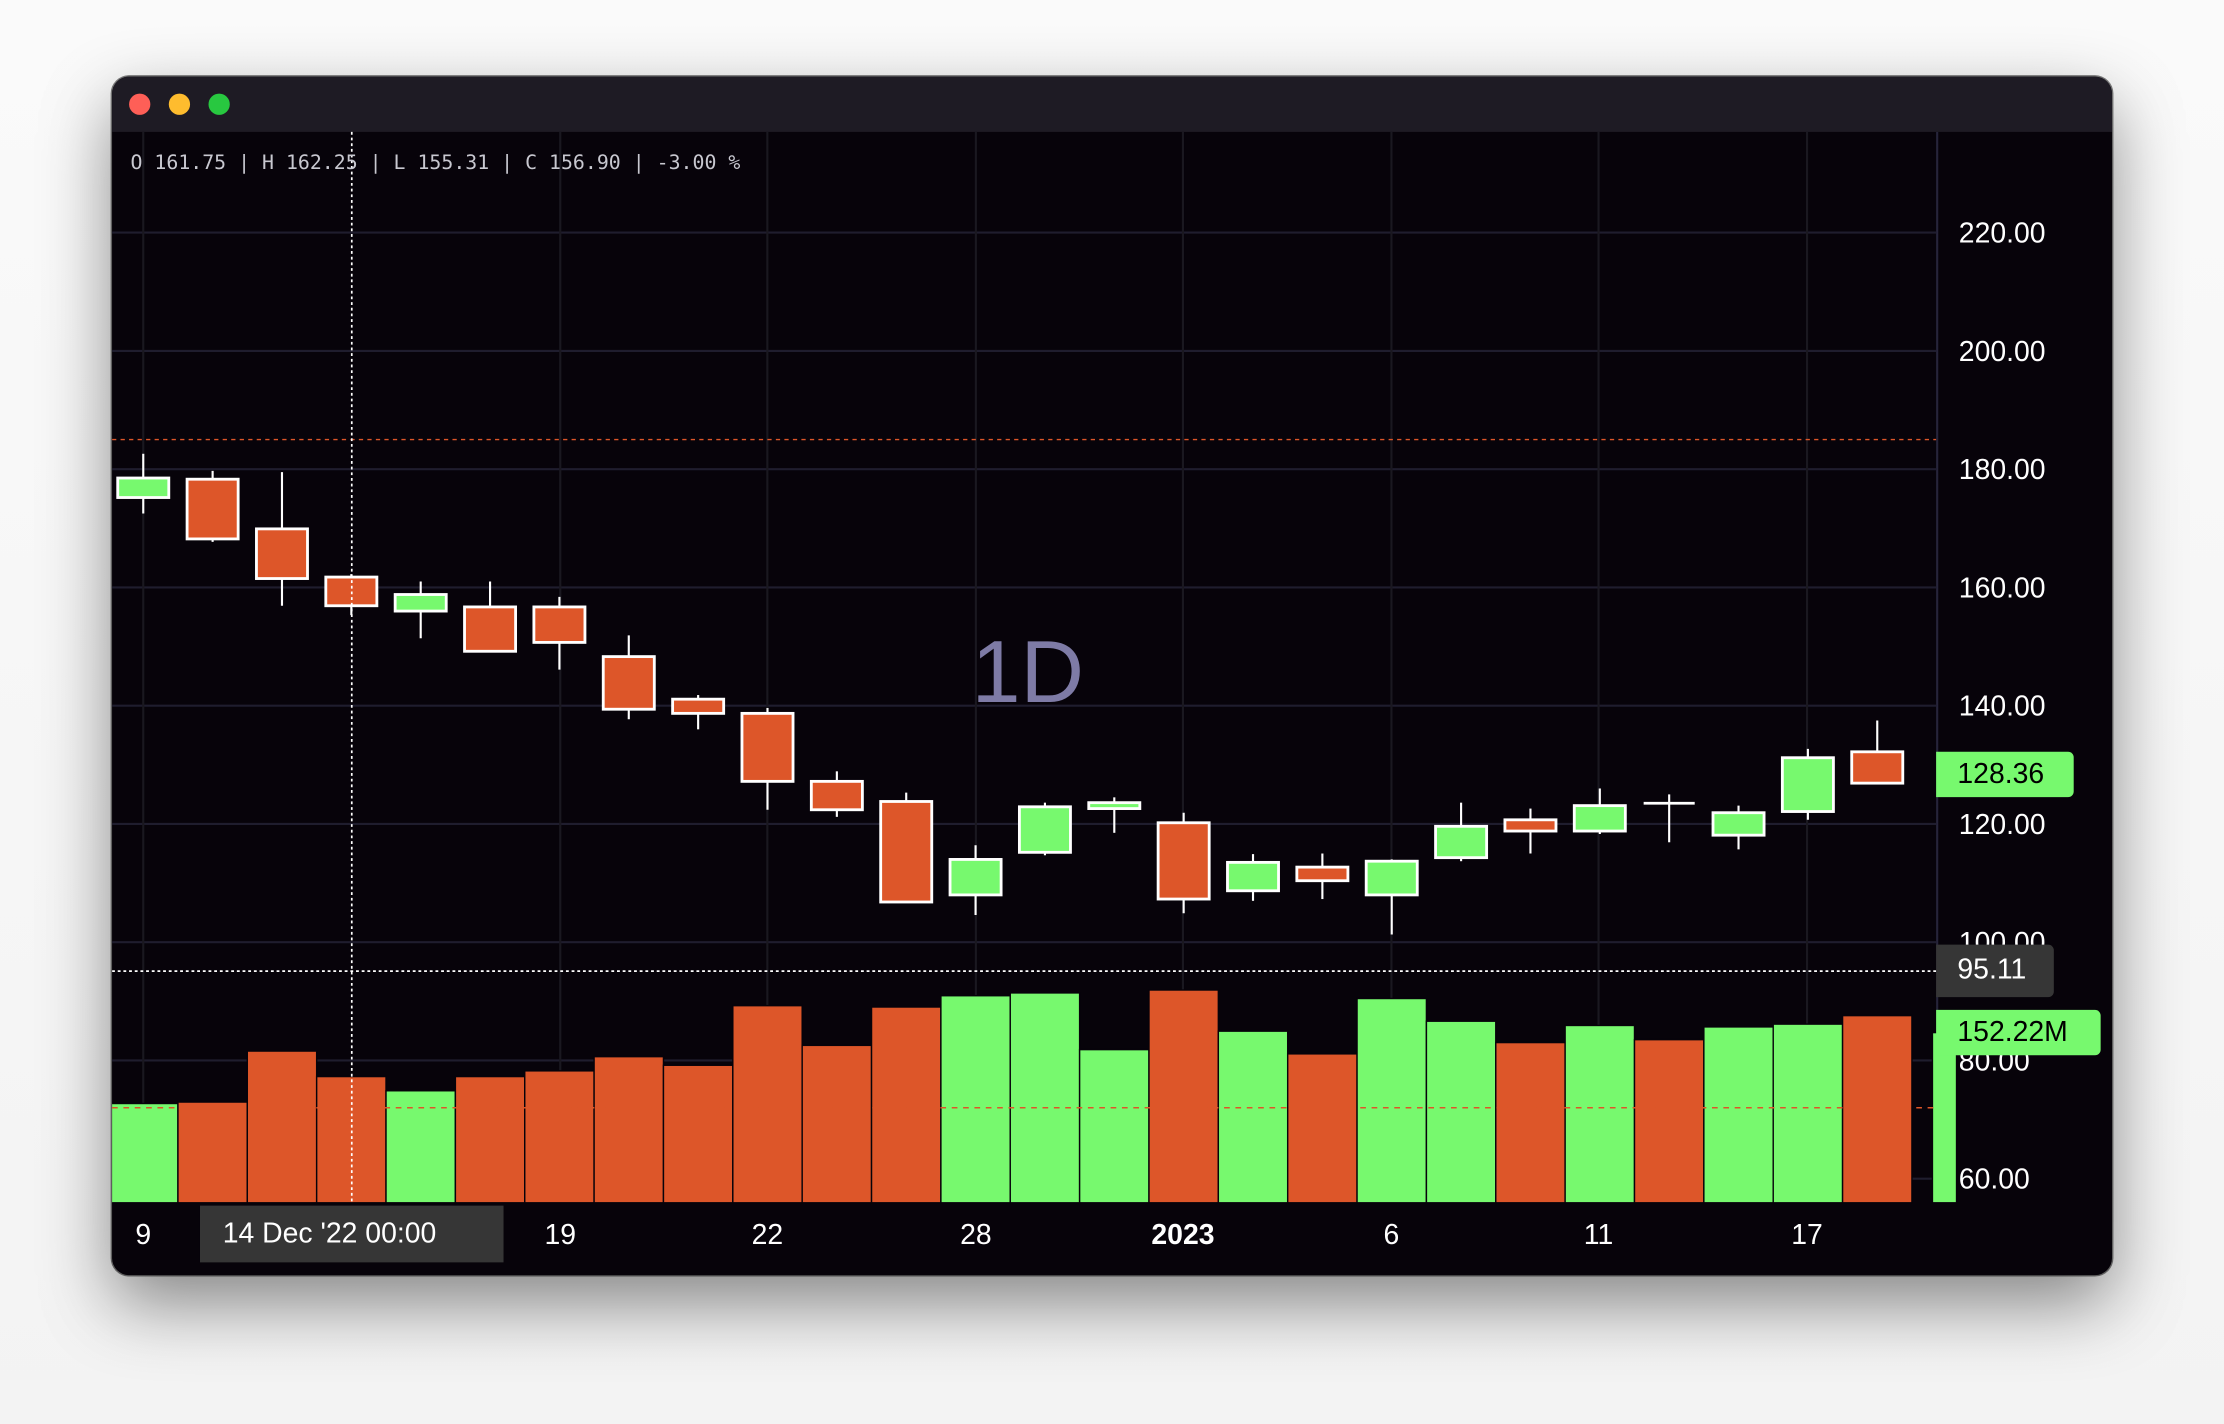 This screenshot has width=2224, height=1424. Describe the element at coordinates (2002, 588) in the screenshot. I see `price-tick-label: 160.00` at that location.